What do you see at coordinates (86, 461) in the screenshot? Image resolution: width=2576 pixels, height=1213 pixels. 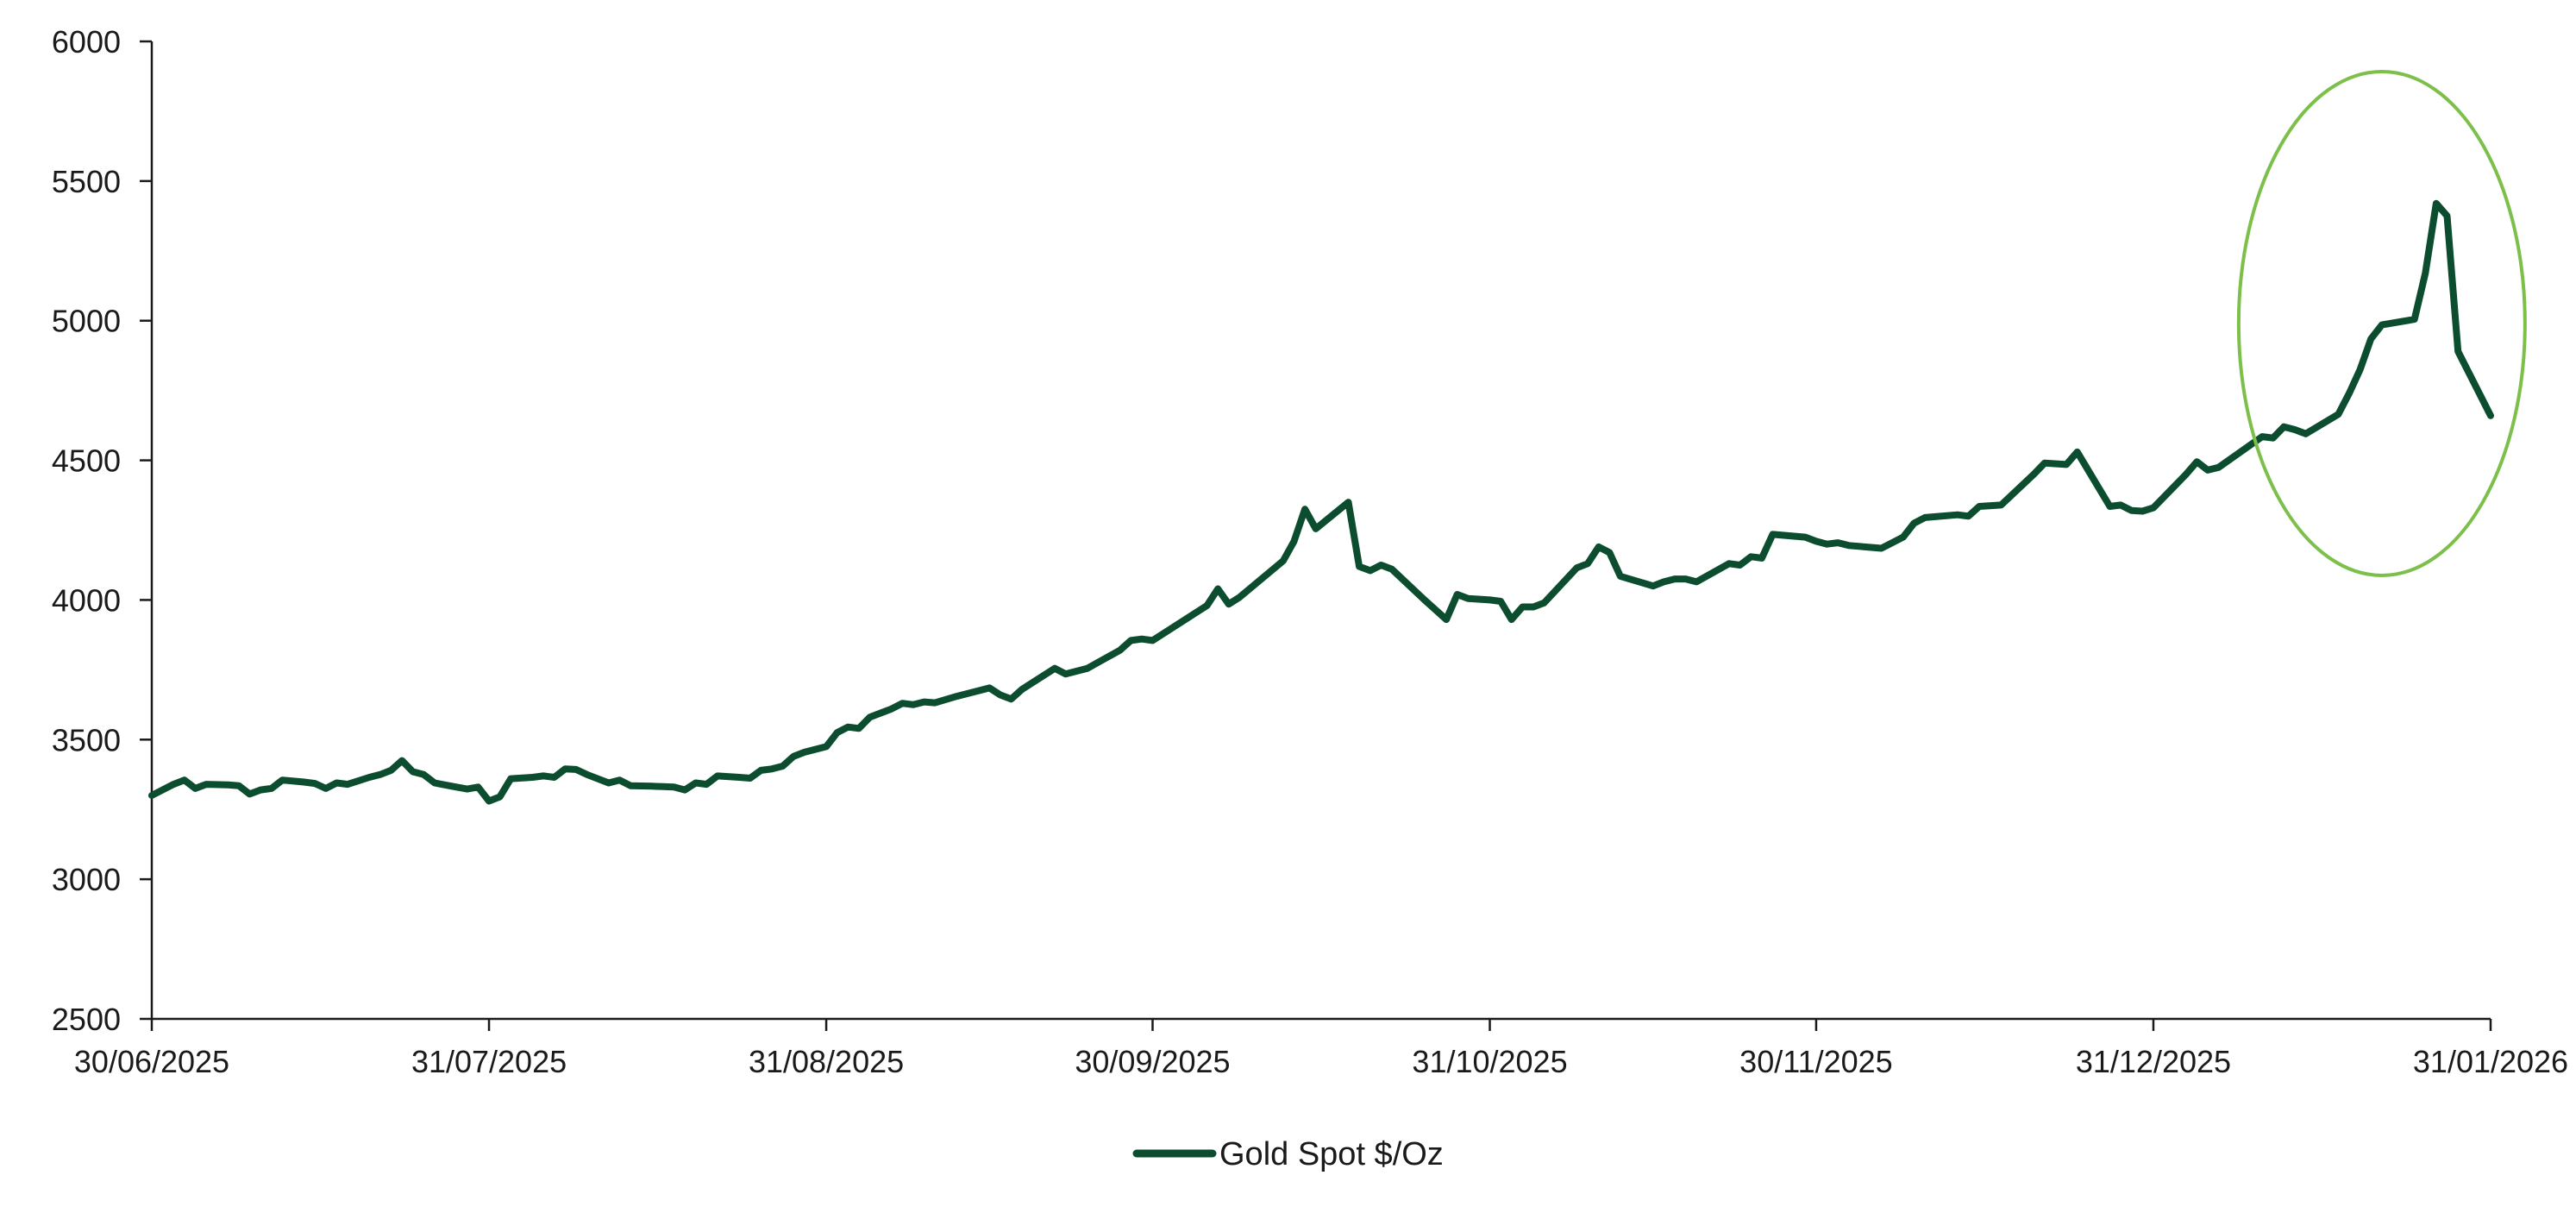 I see `y-tick-label: 4500` at bounding box center [86, 461].